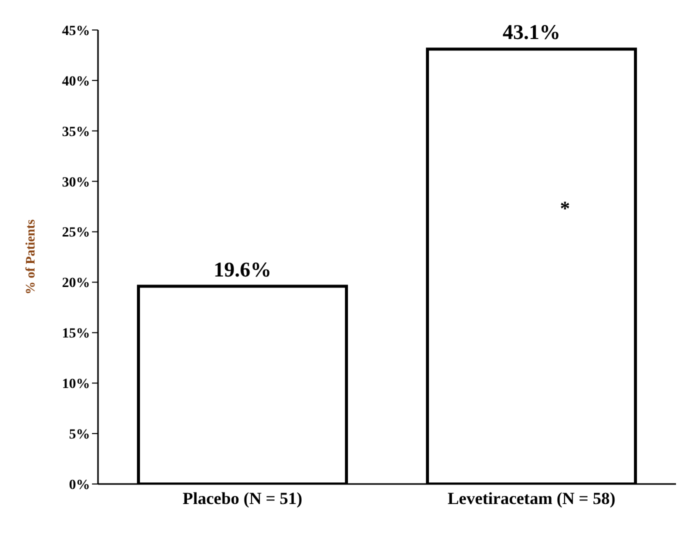 This screenshot has width=694, height=540. What do you see at coordinates (30, 257) in the screenshot?
I see `y-axis-title: % of Patients` at bounding box center [30, 257].